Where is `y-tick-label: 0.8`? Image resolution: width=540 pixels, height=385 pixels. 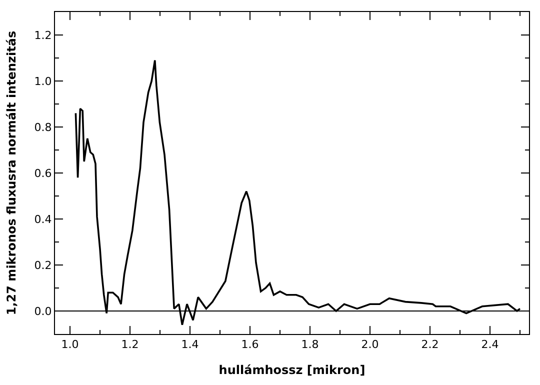
y-tick-label: 0.8 is located at coordinates (43, 127).